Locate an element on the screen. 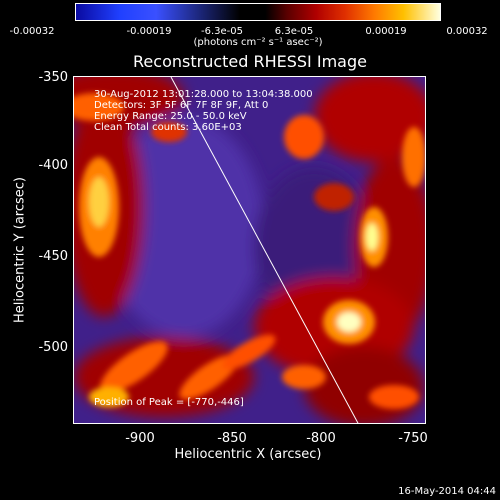 This screenshot has width=500, height=500. colorbar-tick: 0.00019 is located at coordinates (386, 31).